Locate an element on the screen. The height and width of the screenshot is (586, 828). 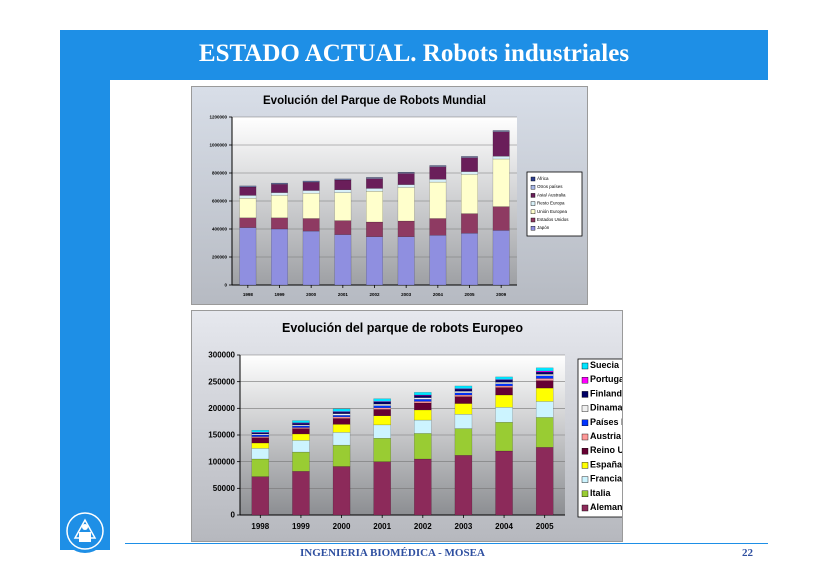
legend-label: Portugal is located at coordinates (606, 379).